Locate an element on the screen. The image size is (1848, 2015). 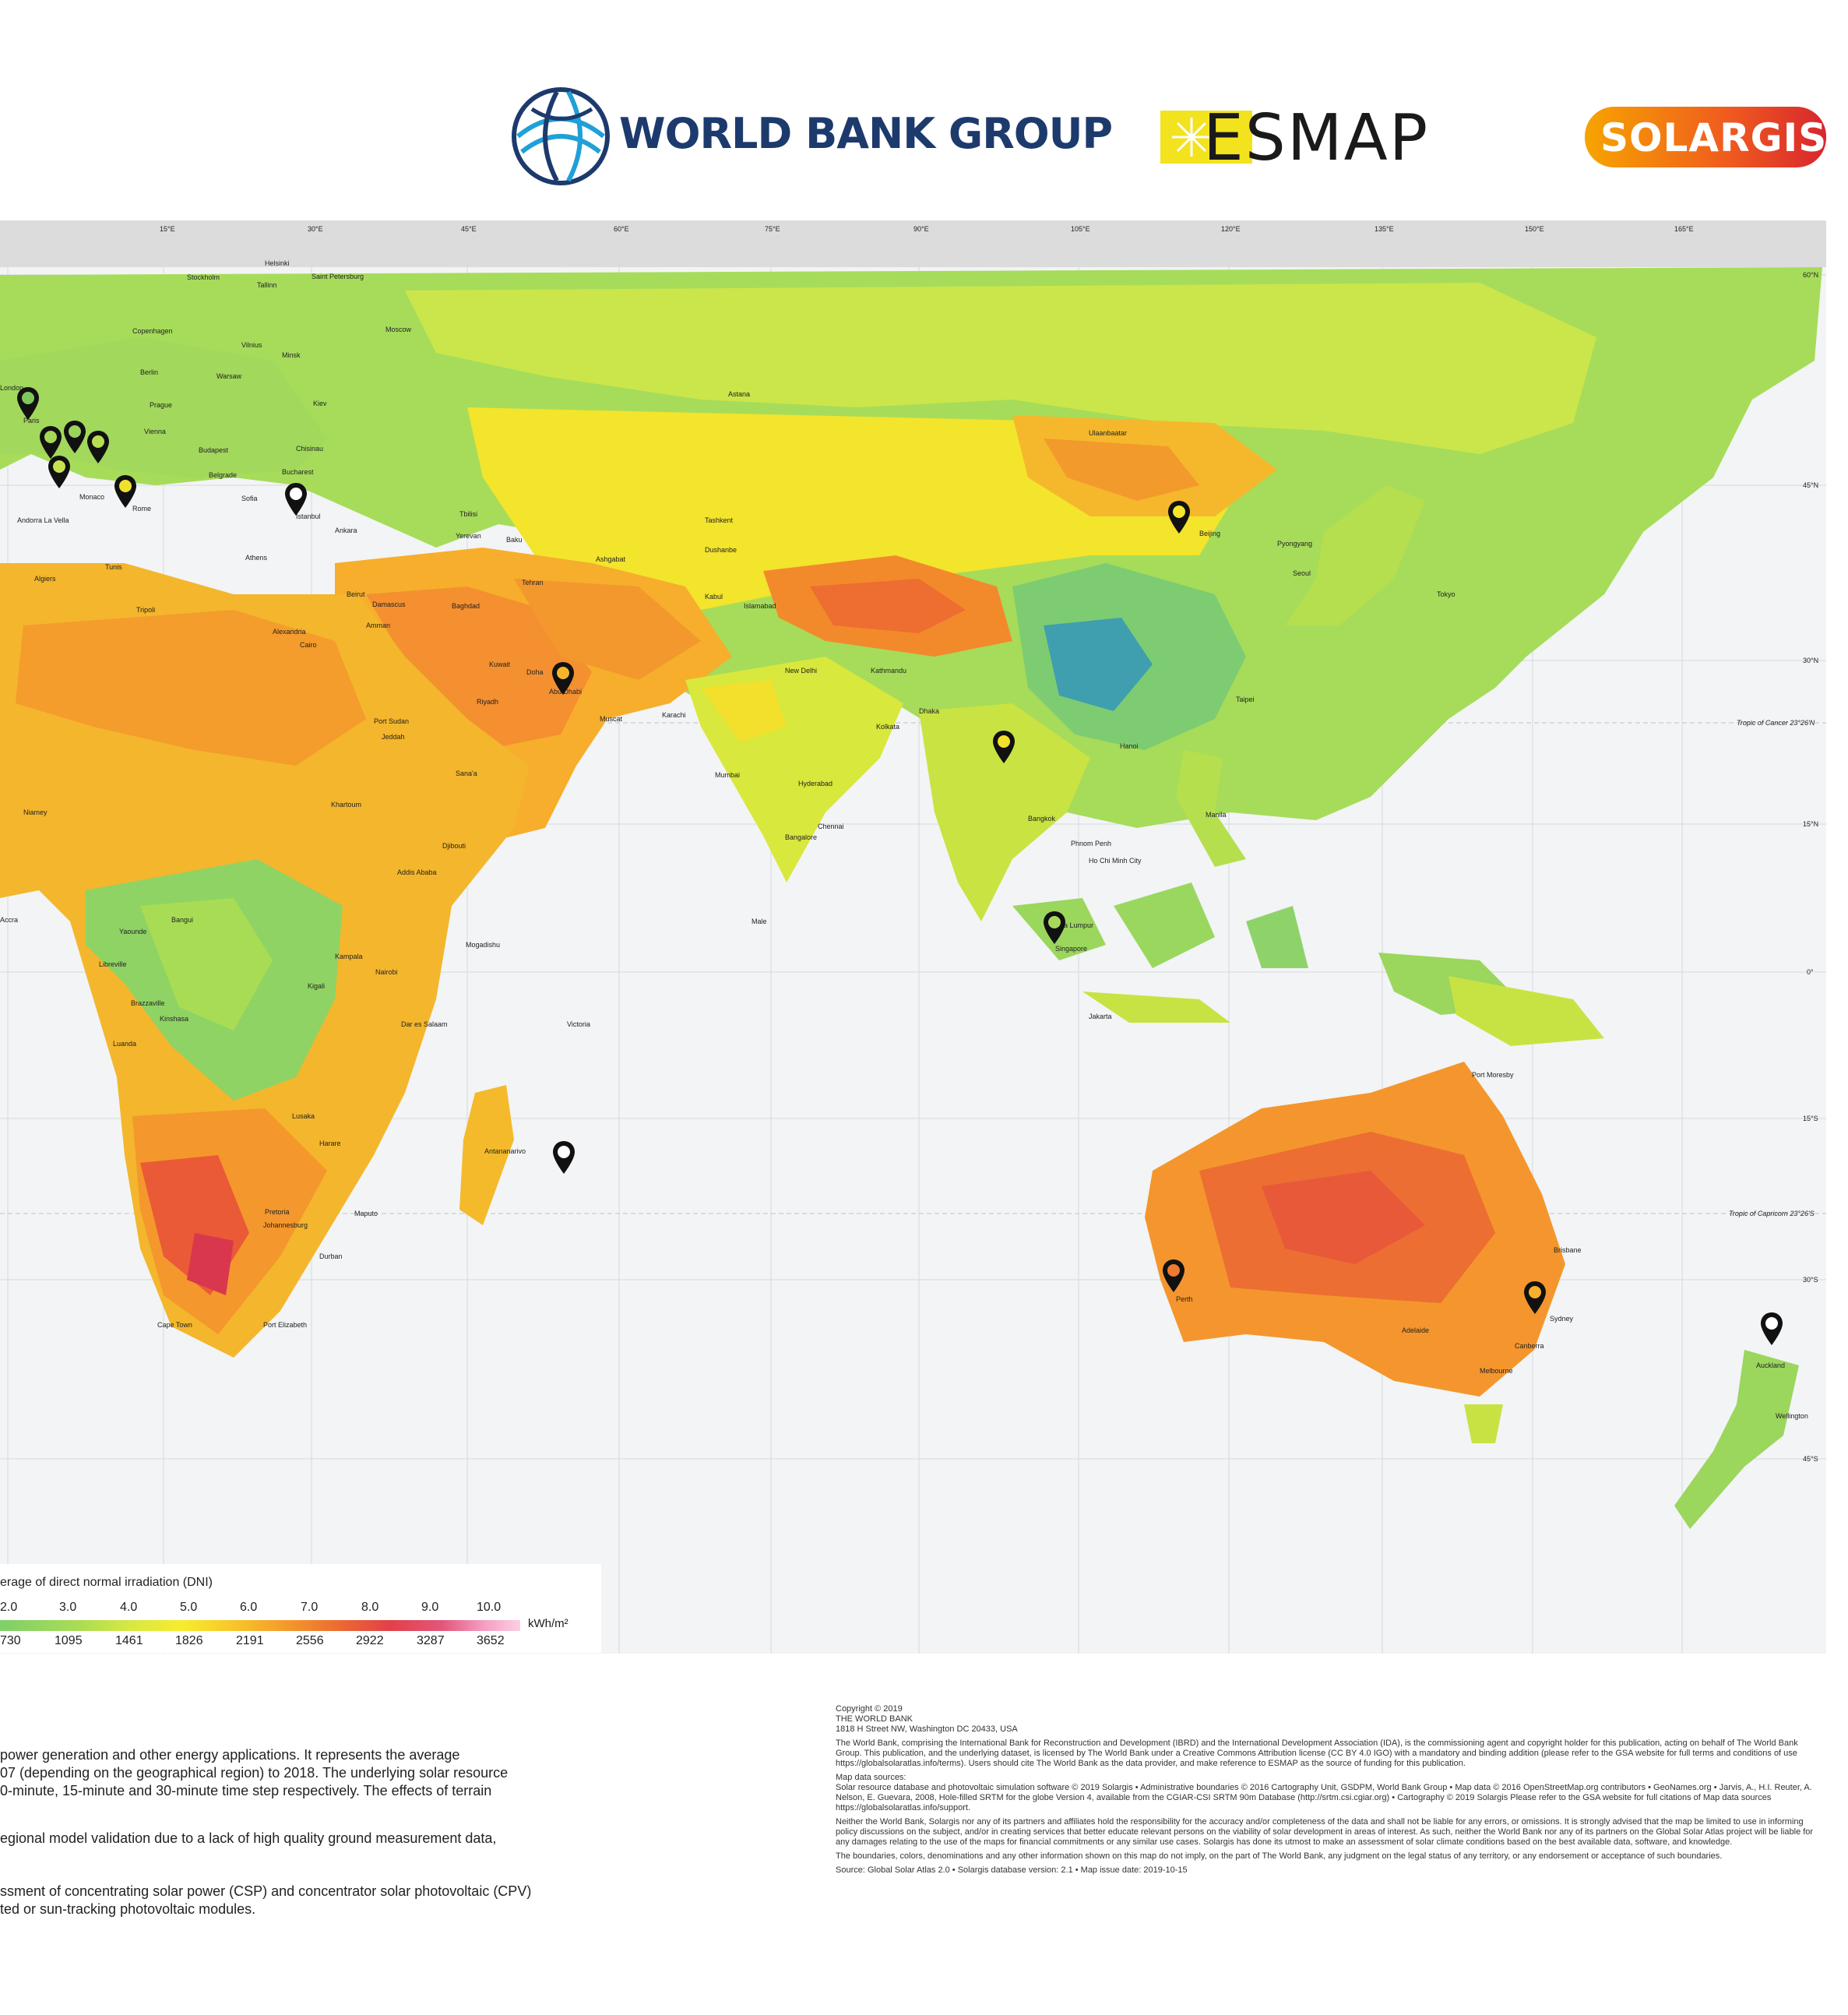
lon-label: 105°E is located at coordinates (1080, 229).